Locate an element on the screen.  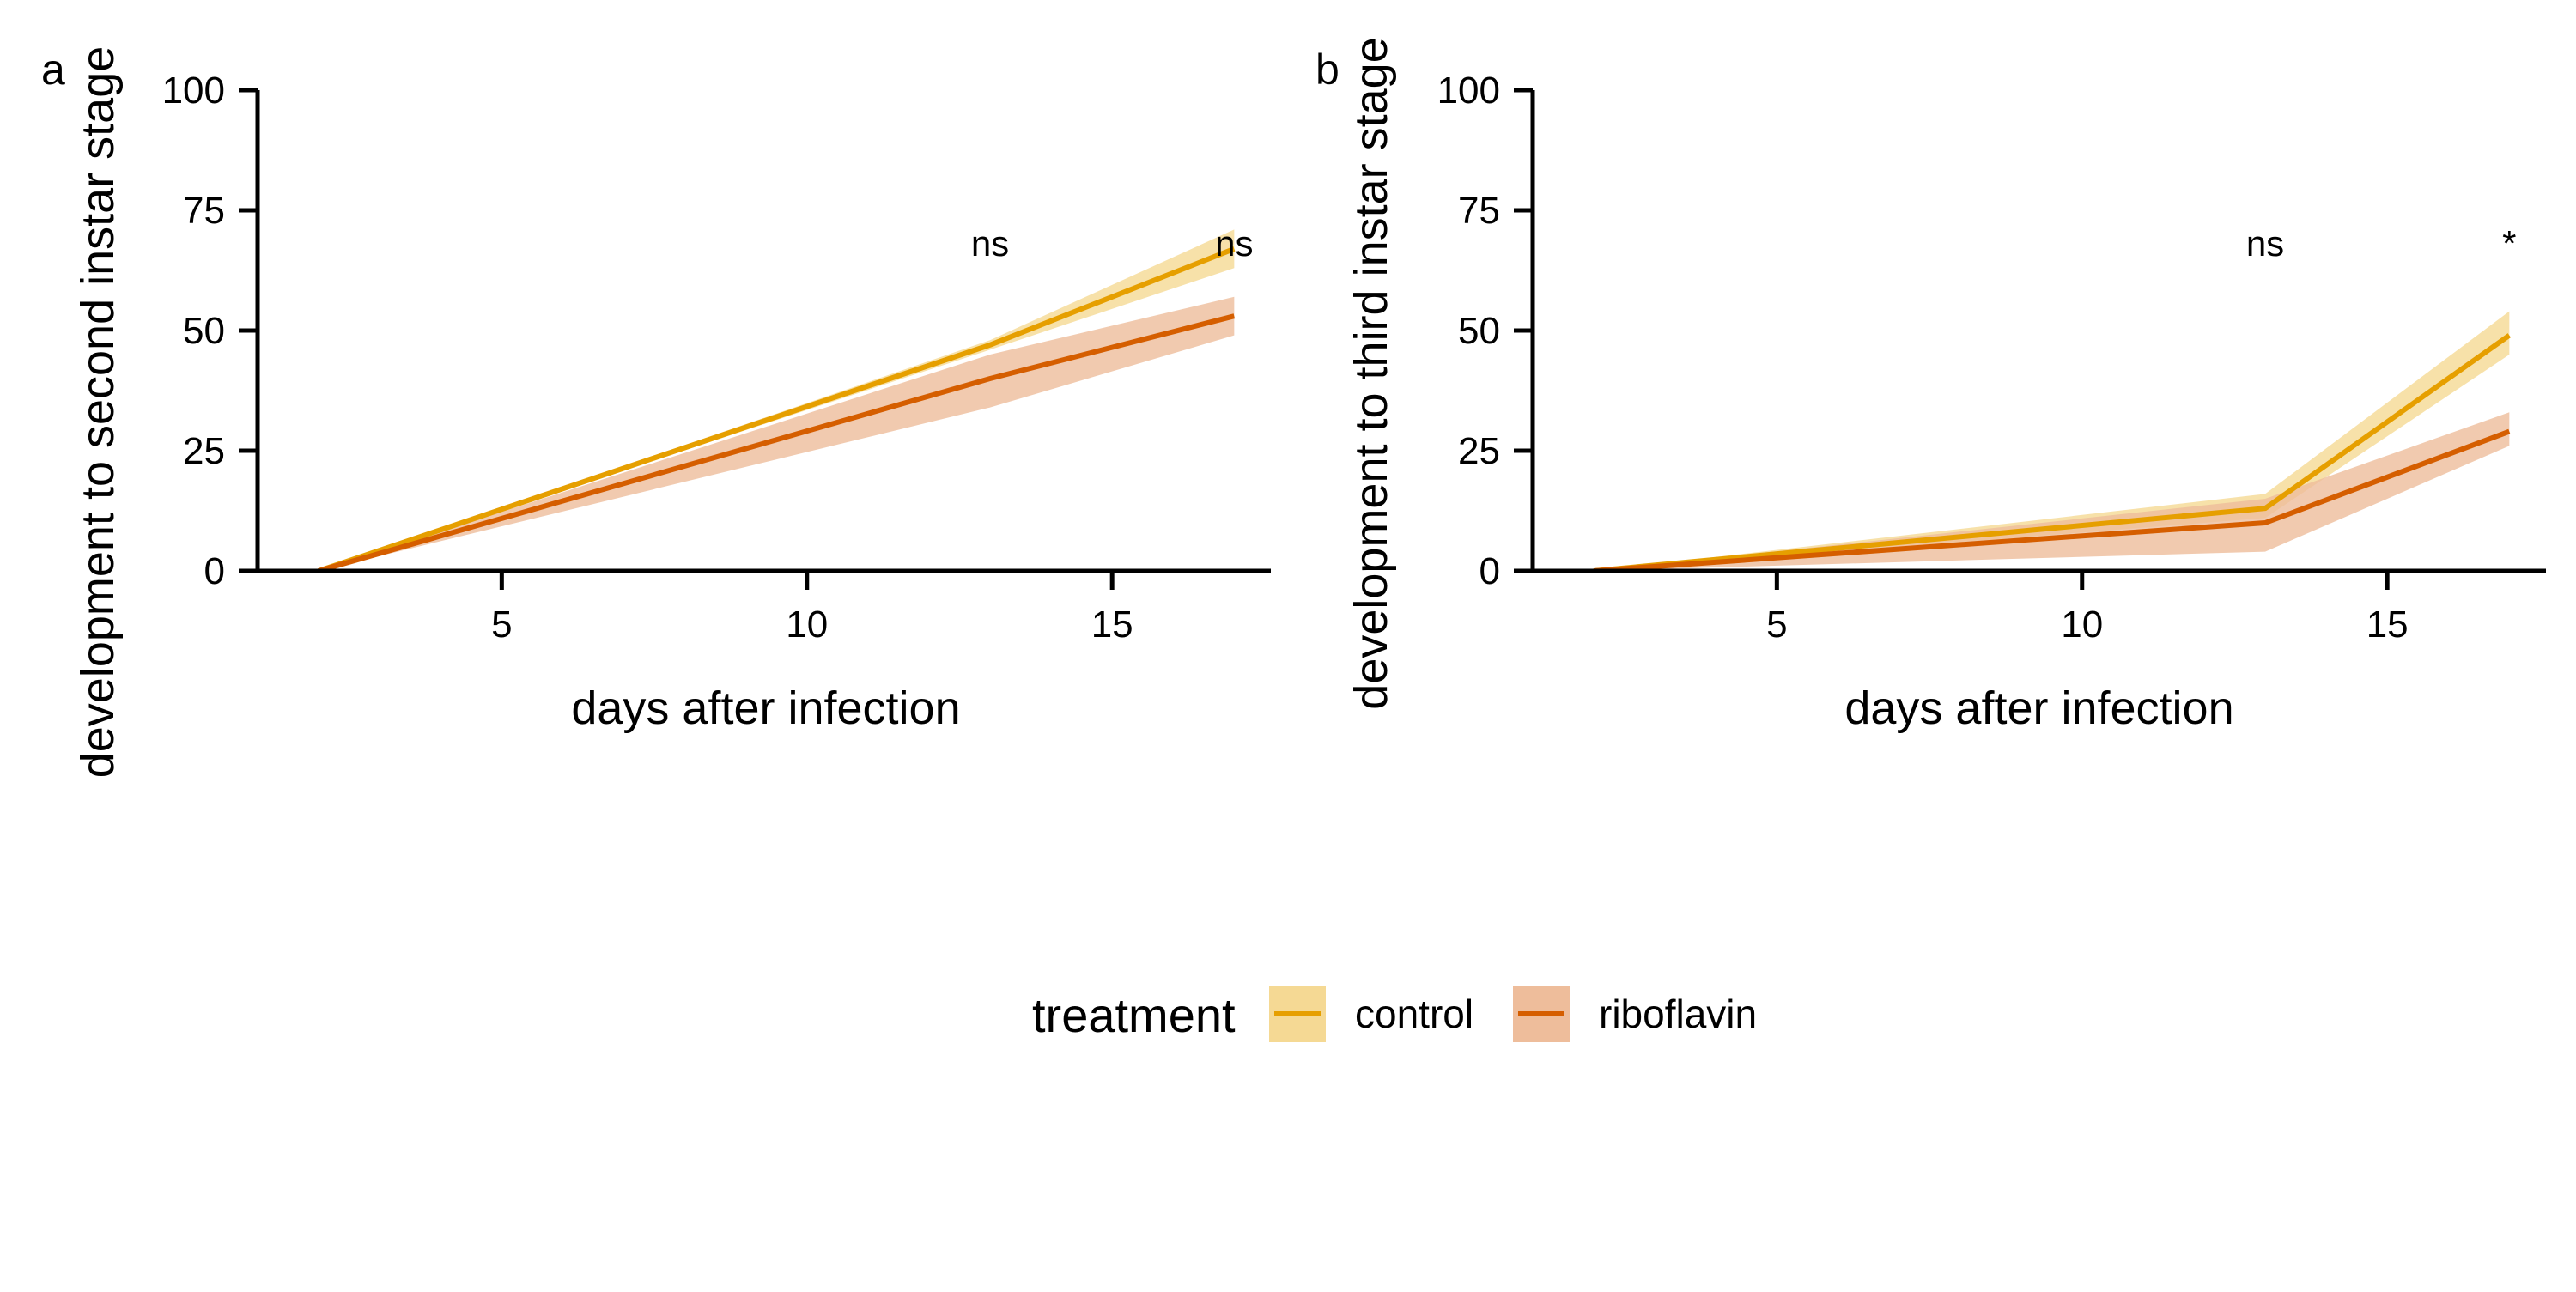
panel-a-y-axis-title: development to second instar stage is located at coordinates (98, 412).